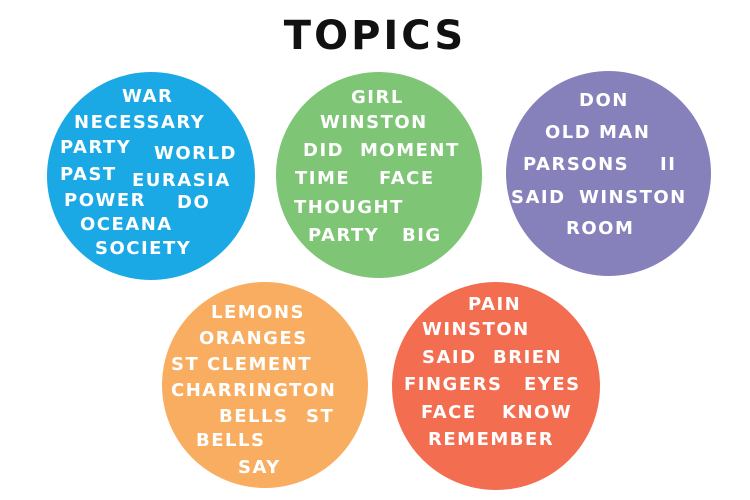 This screenshot has height=500, width=750. I want to click on topic-word: REMEMBER, so click(491, 439).